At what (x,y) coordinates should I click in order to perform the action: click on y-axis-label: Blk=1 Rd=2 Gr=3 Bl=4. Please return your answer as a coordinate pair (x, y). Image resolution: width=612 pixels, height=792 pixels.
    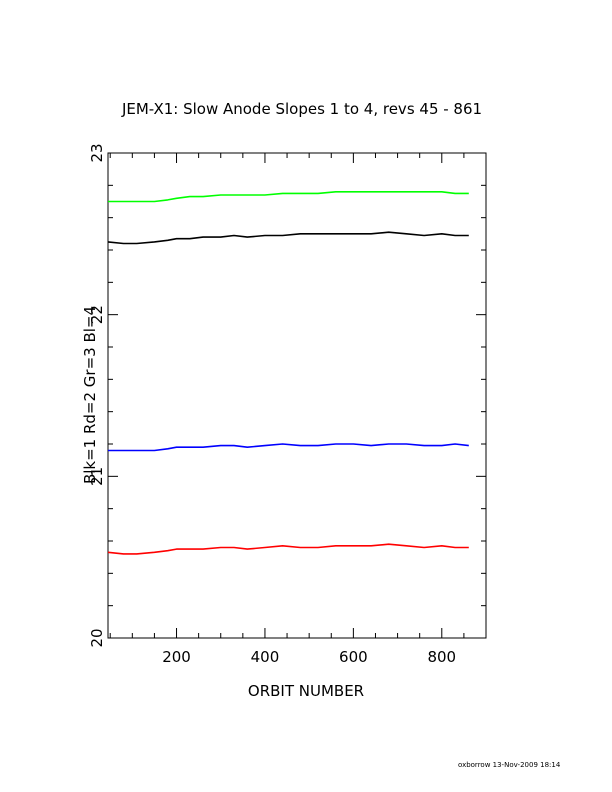
    Looking at the image, I should click on (90, 395).